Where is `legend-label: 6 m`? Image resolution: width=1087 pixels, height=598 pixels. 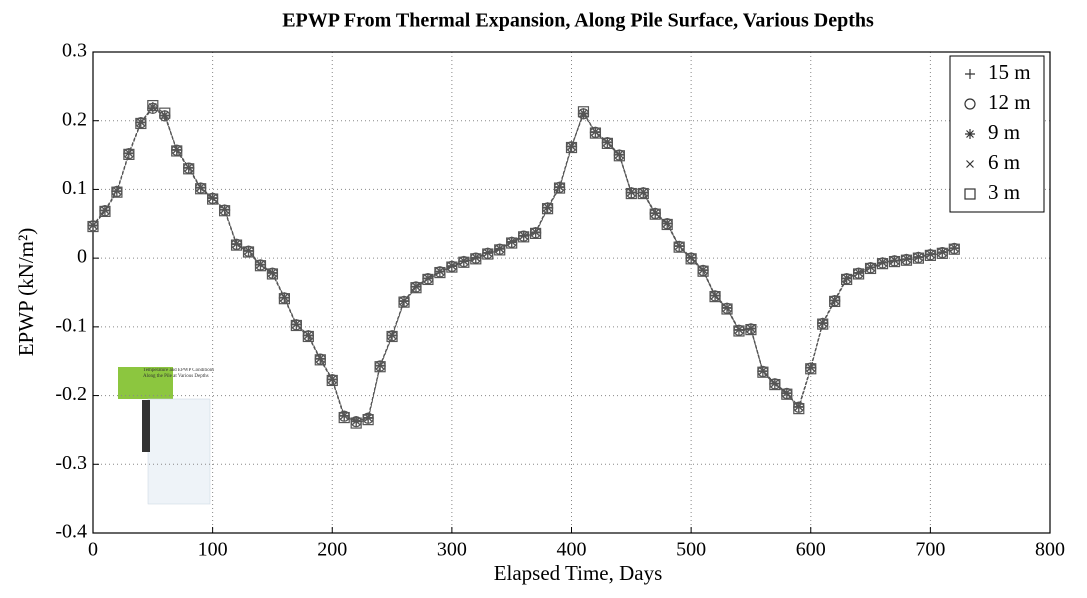
legend-label: 6 m is located at coordinates (1004, 162).